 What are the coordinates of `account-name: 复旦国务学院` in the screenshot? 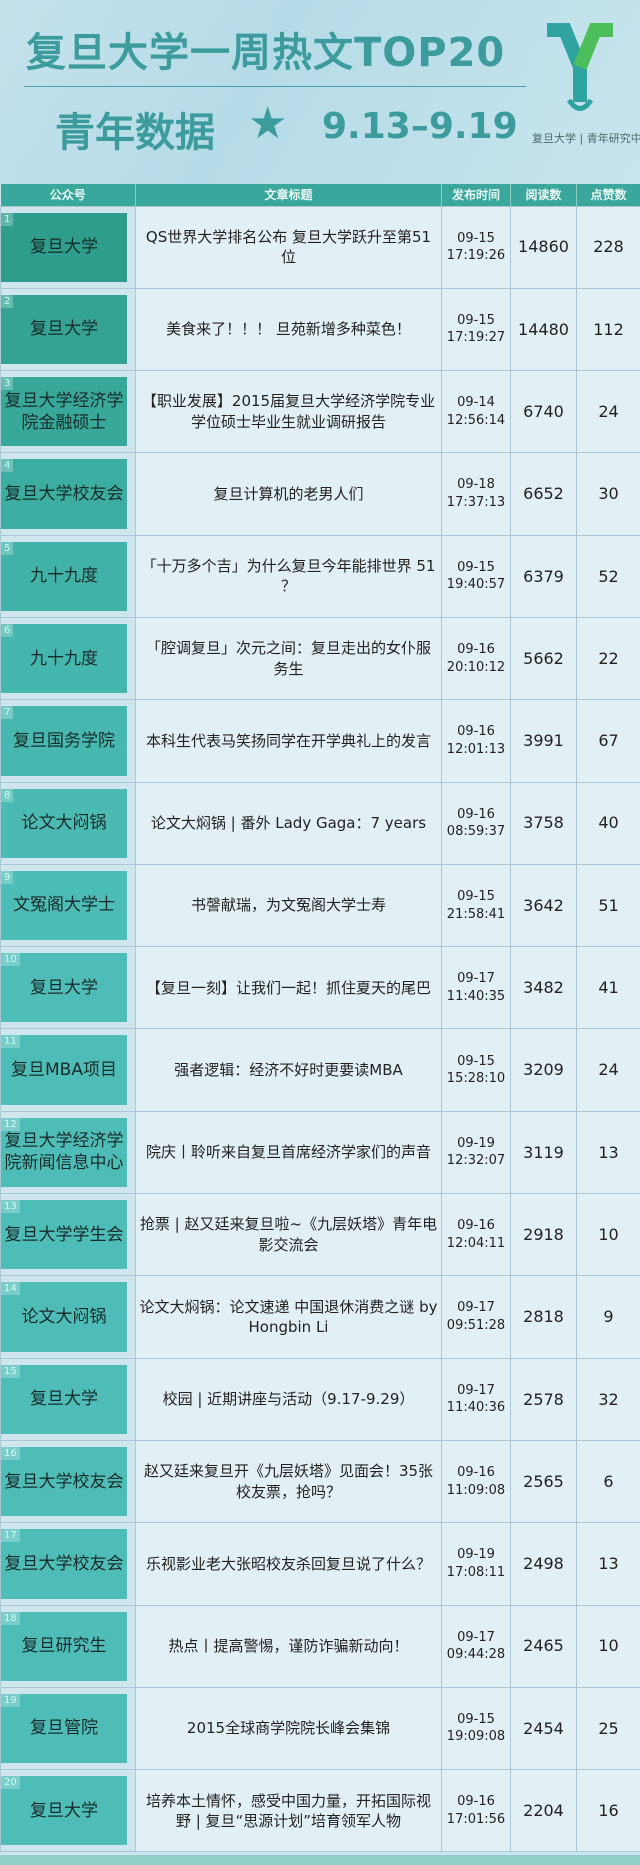 It's located at (64, 740).